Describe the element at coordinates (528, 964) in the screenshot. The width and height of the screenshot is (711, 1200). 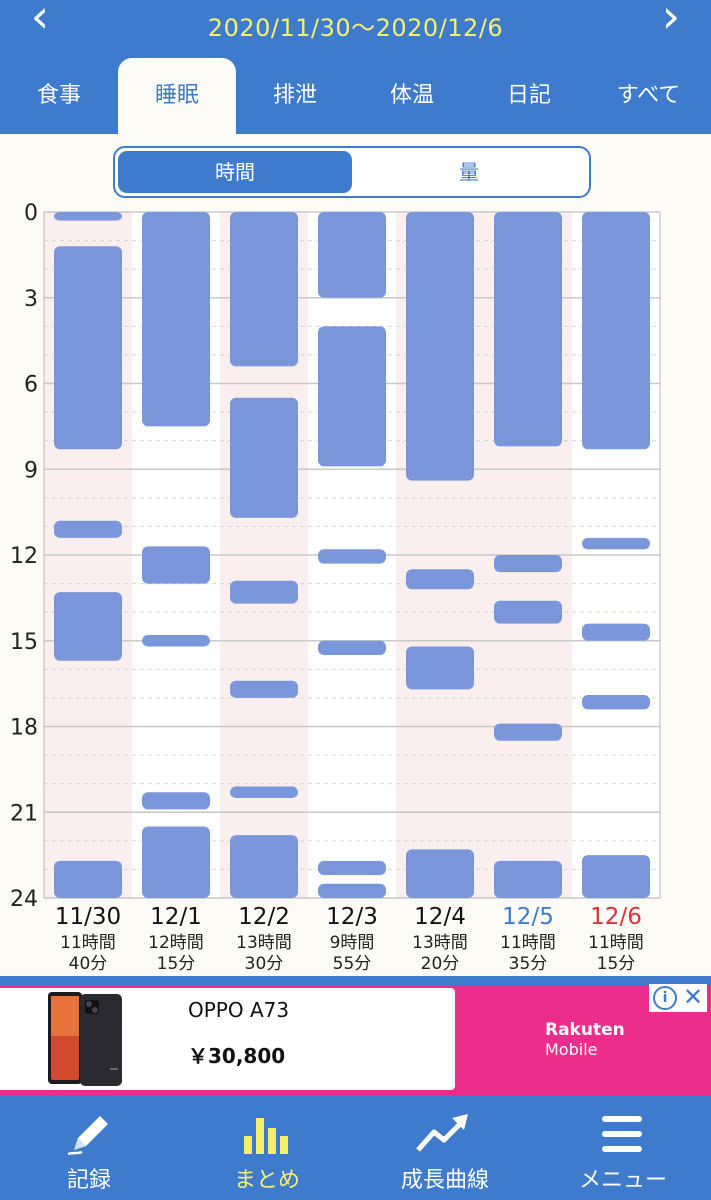
I see `daily-total-minutes: 35分` at that location.